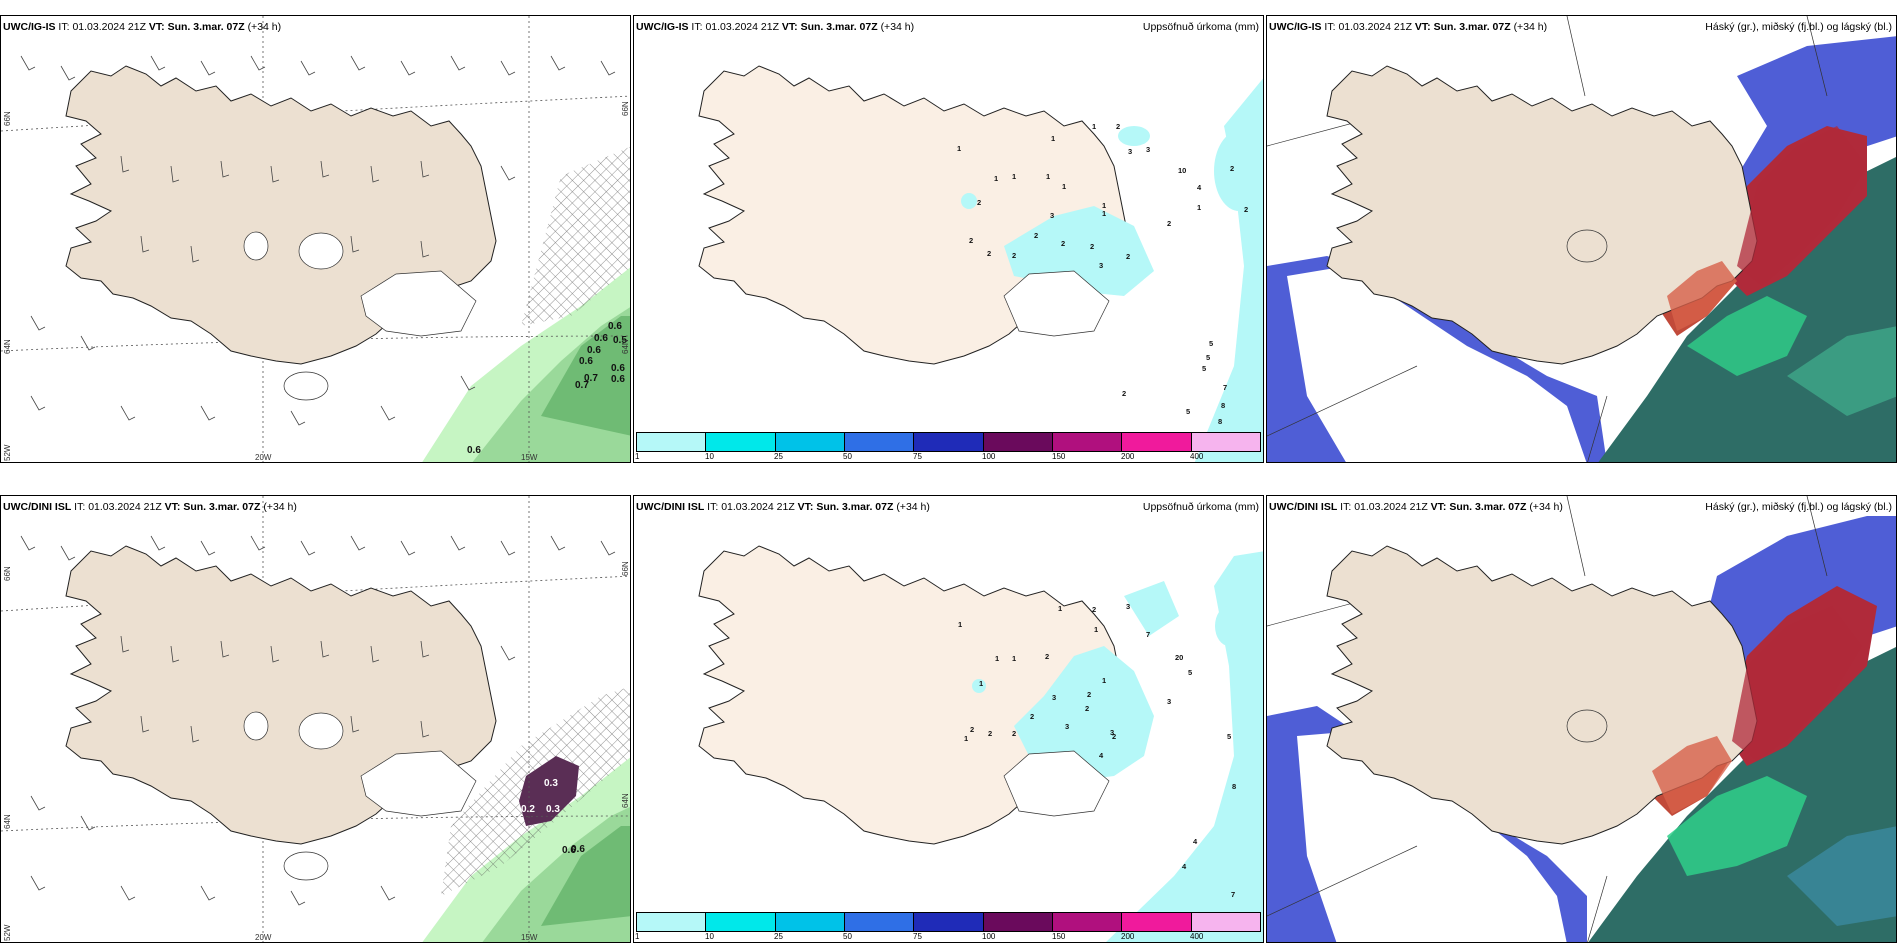 This screenshot has width=1900, height=950. I want to click on colorbar-ticks: 1 10 25 50 75 100 150 200 400, so click(948, 937).